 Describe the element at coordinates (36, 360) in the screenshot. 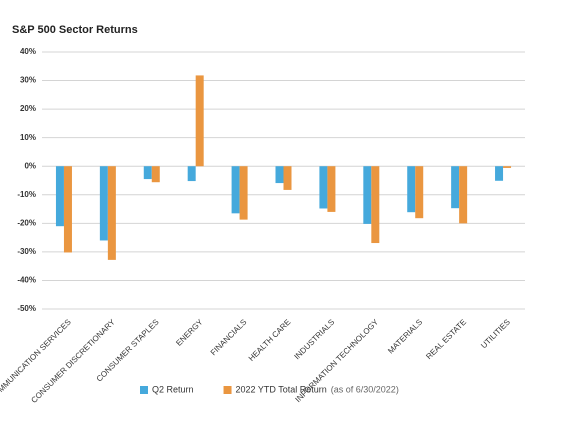

I see `x-tick-label: COMMUNICATION SERVICES` at that location.